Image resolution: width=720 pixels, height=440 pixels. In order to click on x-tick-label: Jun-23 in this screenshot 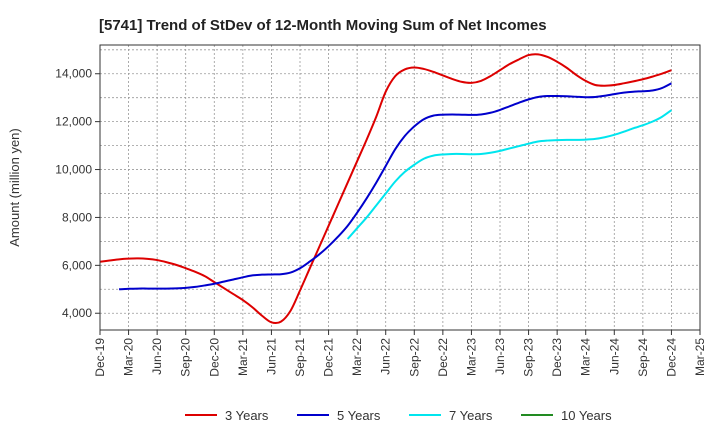, I will do `click(500, 356)`.